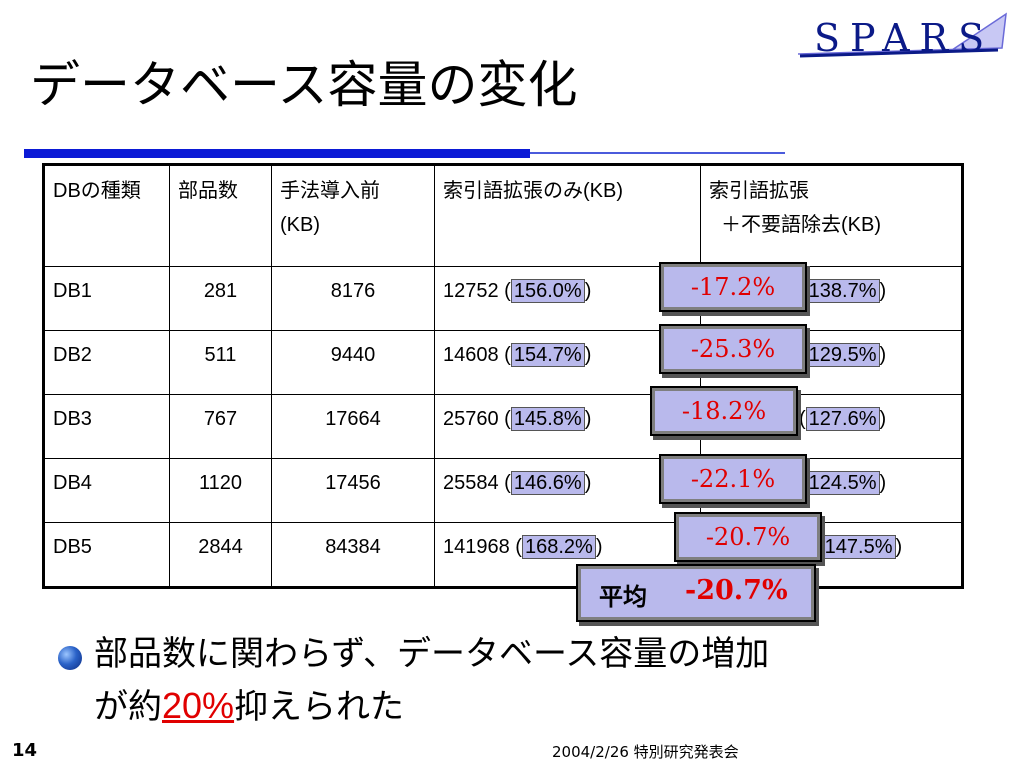  Describe the element at coordinates (547, 419) in the screenshot. I see `expand-percent: 145.8%` at that location.